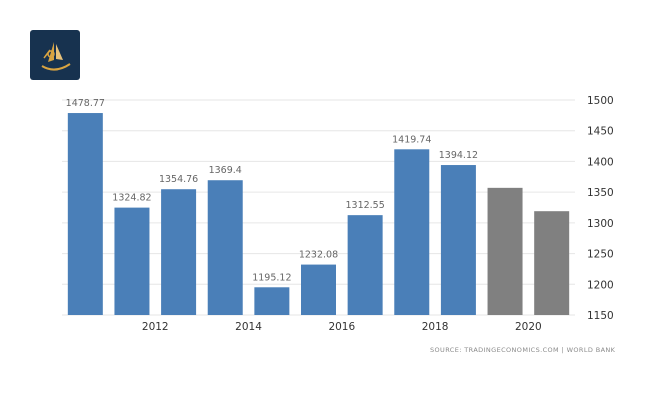 The image size is (650, 400). I want to click on brand-logo, so click(55, 55).